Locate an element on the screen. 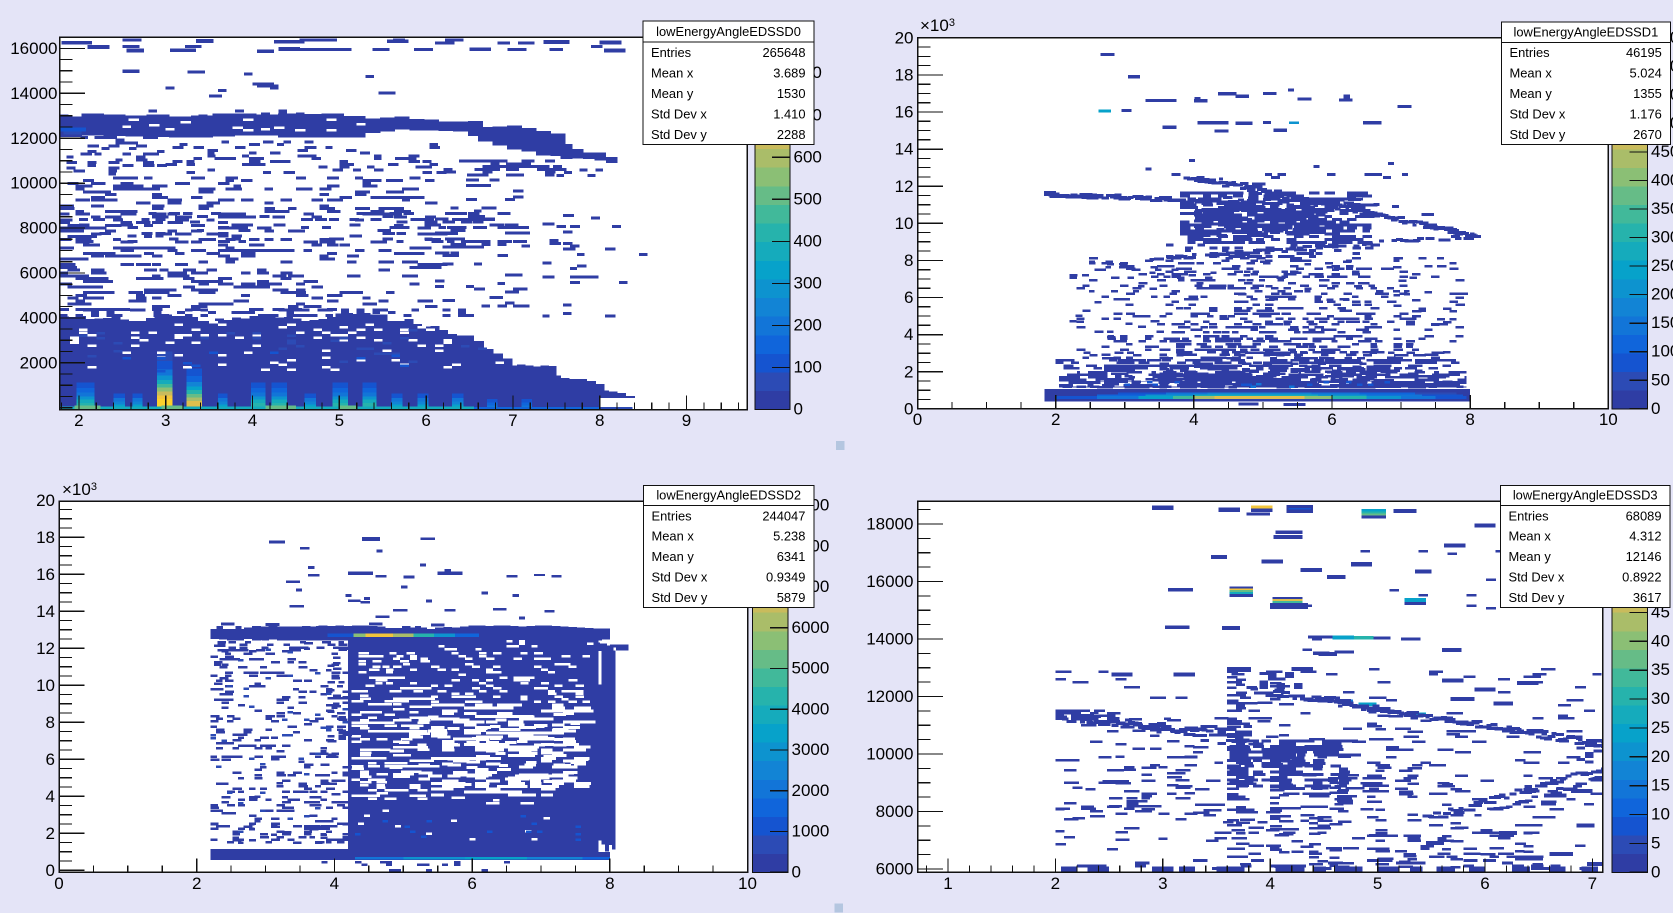  svg-text: 8000 is located at coordinates (895, 811).